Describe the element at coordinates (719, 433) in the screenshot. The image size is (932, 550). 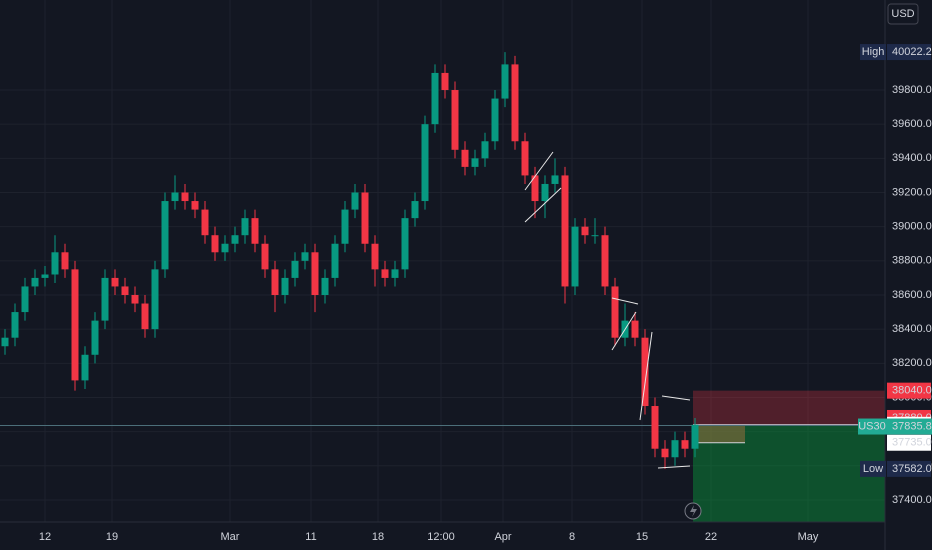
I see `filled-zone` at that location.